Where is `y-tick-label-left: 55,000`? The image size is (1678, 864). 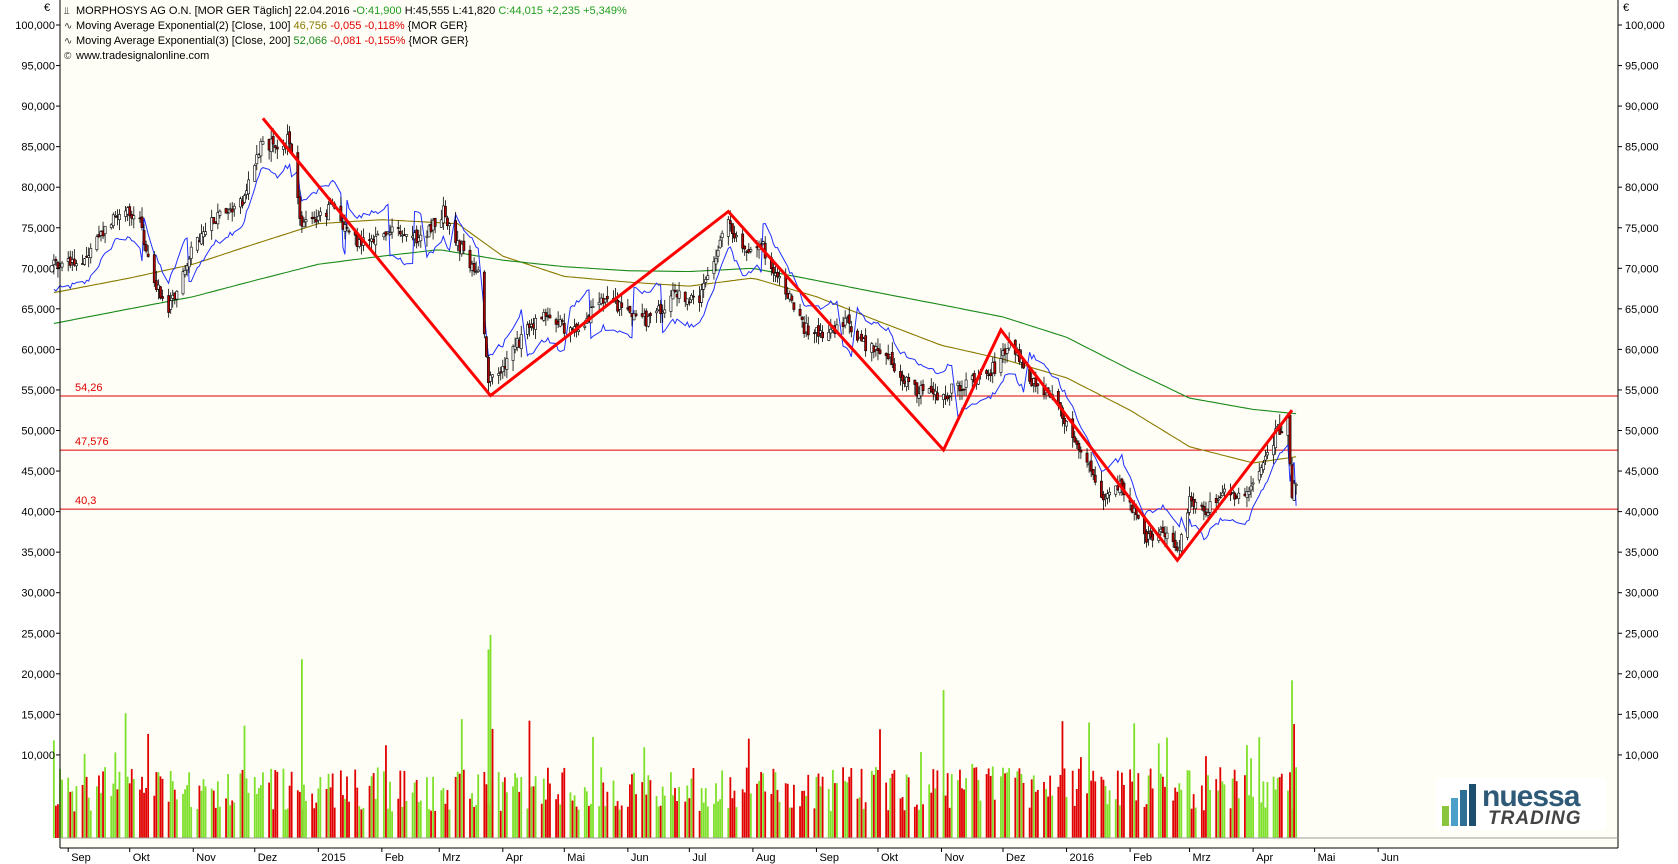
y-tick-label-left: 55,000 is located at coordinates (38, 391).